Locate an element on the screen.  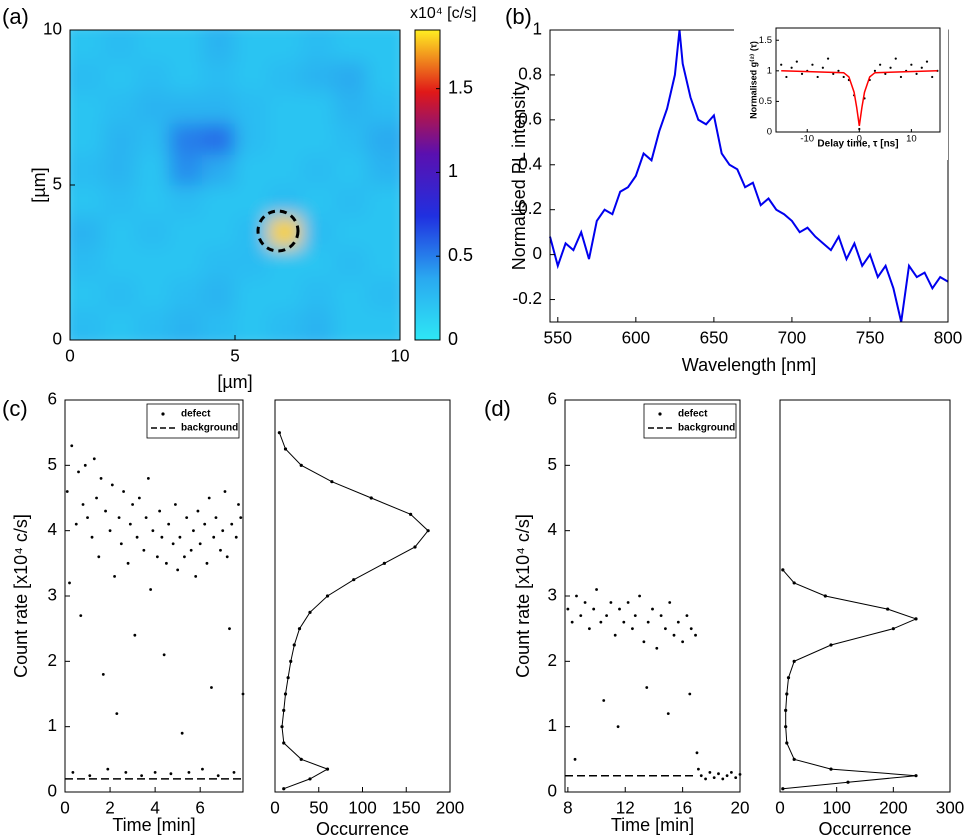
data-line is located at coordinates (850, 679).